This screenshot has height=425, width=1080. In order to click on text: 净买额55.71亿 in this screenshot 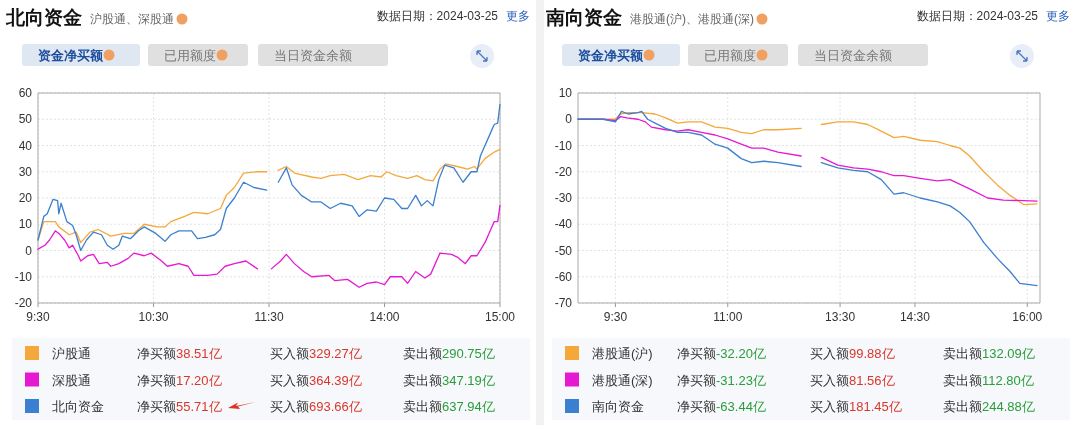, I will do `click(179, 406)`.